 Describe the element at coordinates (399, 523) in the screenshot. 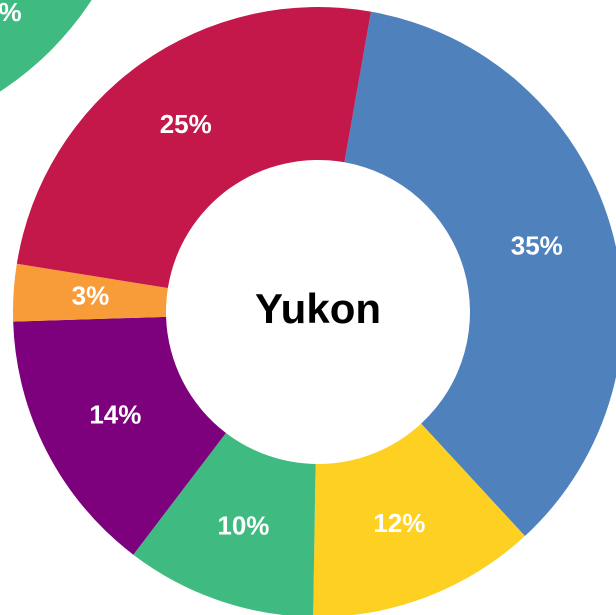

I see `data-label: 12%` at that location.